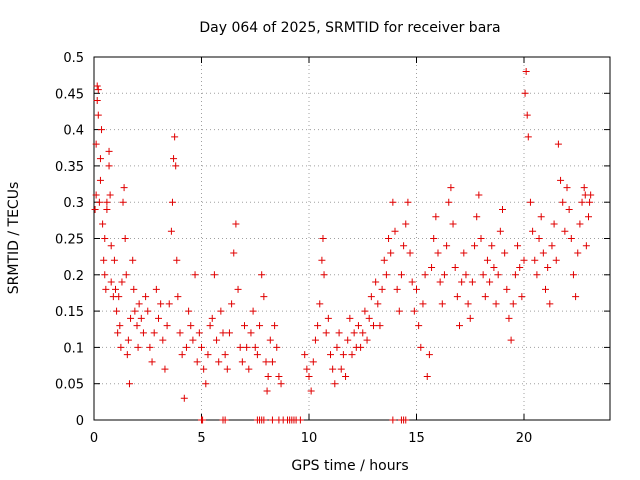 The image size is (640, 480). I want to click on y-tick-label: 0.15, so click(69, 312).